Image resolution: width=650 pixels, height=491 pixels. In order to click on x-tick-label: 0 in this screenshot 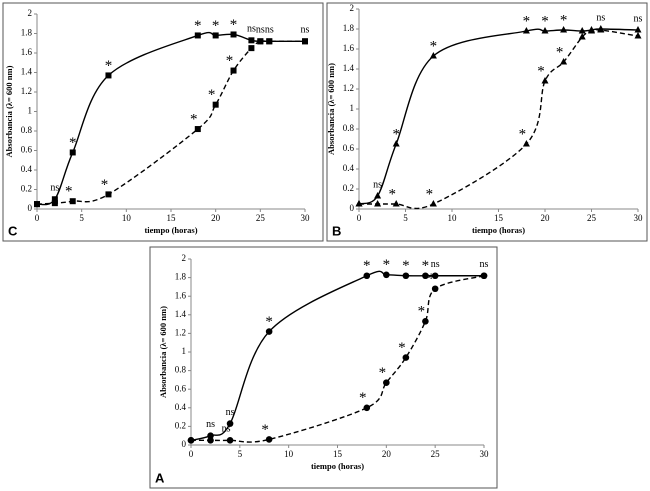, I will do `click(359, 218)`.